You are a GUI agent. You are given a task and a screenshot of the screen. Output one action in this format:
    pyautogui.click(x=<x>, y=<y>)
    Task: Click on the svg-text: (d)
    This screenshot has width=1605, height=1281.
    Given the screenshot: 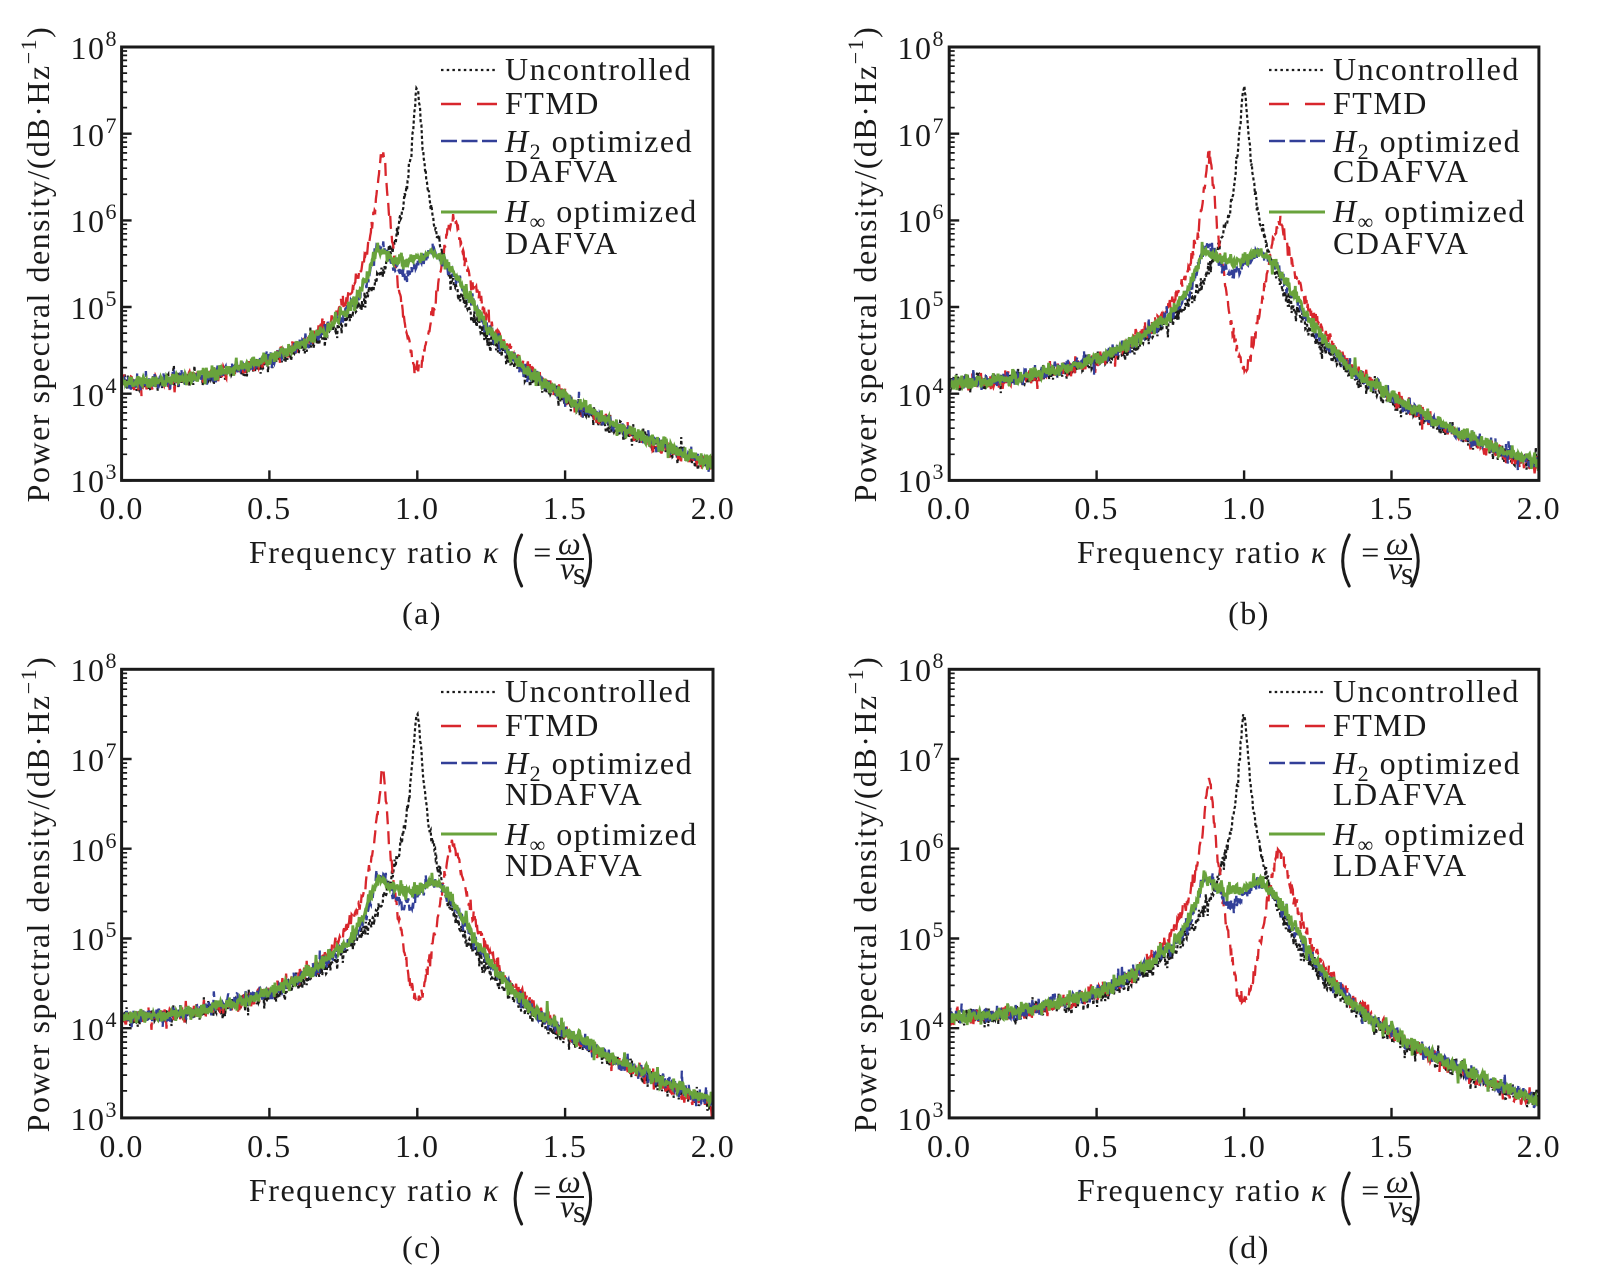 What is the action you would take?
    pyautogui.click(x=1249, y=1247)
    